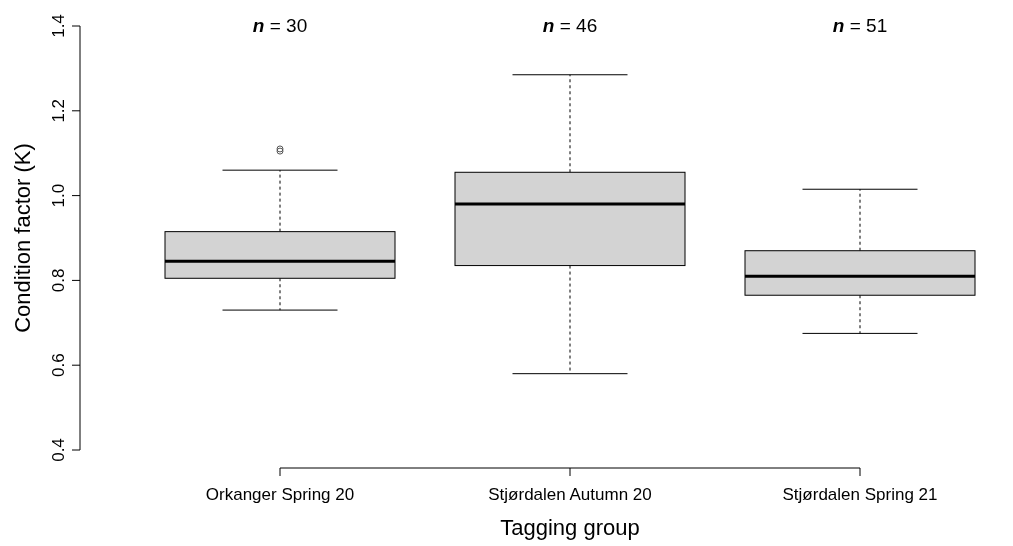 The image size is (1013, 546). What do you see at coordinates (58, 365) in the screenshot?
I see `y-tick-label: 0.6` at bounding box center [58, 365].